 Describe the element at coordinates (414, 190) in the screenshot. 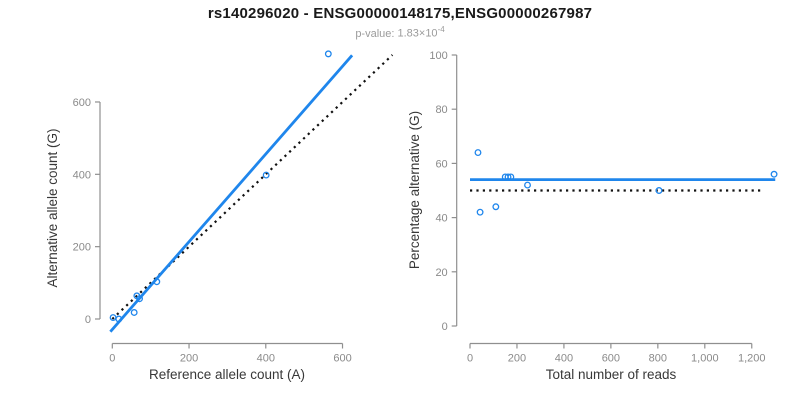

I see `y-axis-title: Percentage alternative (G)` at that location.